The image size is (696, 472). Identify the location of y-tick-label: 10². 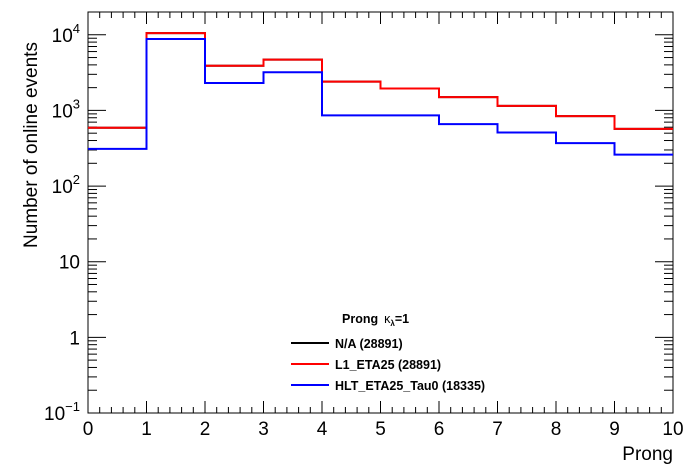
(66, 185).